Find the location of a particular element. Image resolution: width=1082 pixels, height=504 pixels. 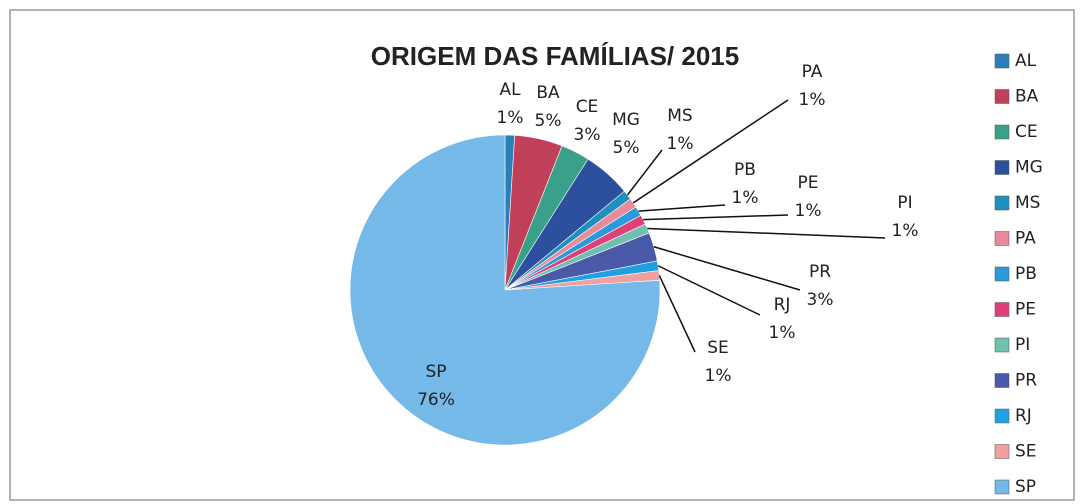

slice-category-label: PA is located at coordinates (812, 72).